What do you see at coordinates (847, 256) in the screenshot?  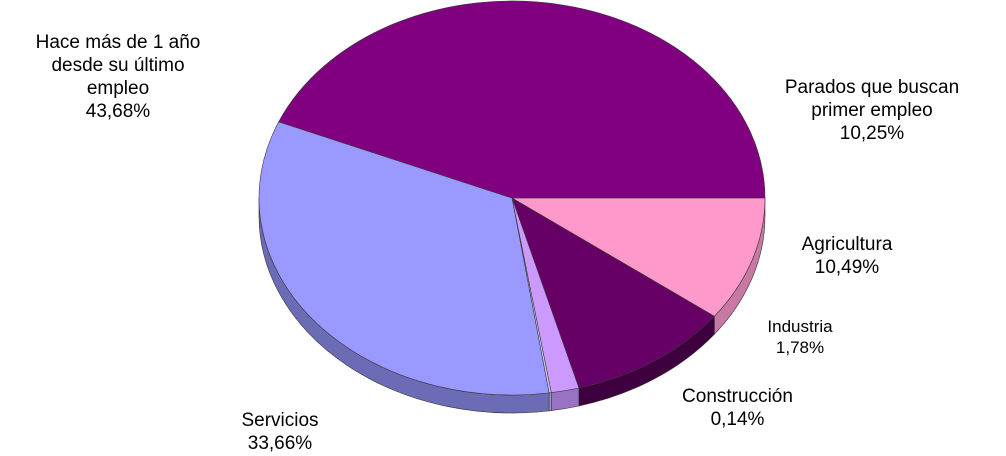 I see `slice-label-agricultura: Agricultura 10,49%` at bounding box center [847, 256].